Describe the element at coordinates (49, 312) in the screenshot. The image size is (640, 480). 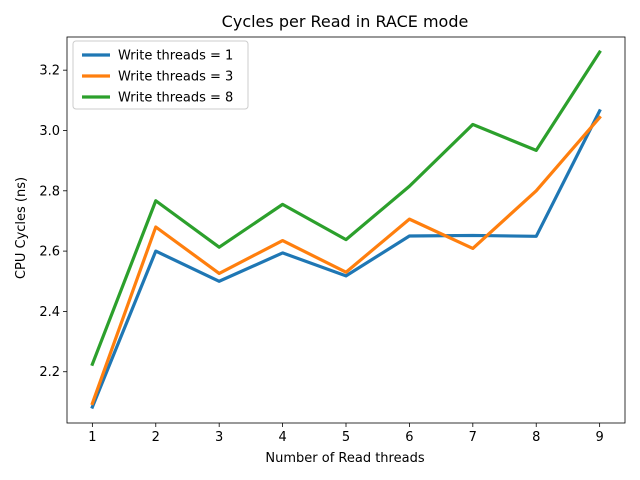
I see `y-tick-label: 2.4` at that location.